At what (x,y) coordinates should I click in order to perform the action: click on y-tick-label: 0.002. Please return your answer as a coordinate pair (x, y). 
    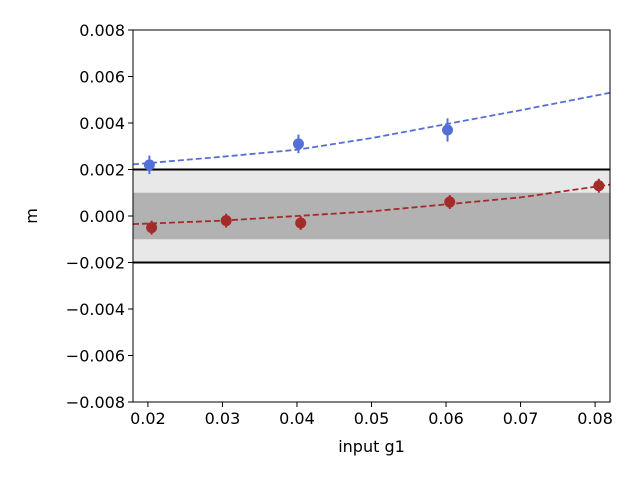
    Looking at the image, I should click on (102, 170).